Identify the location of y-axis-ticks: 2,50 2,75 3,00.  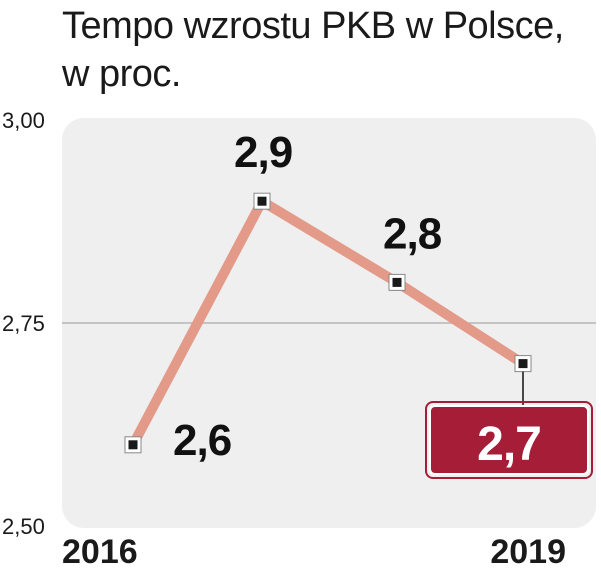
(23, 323).